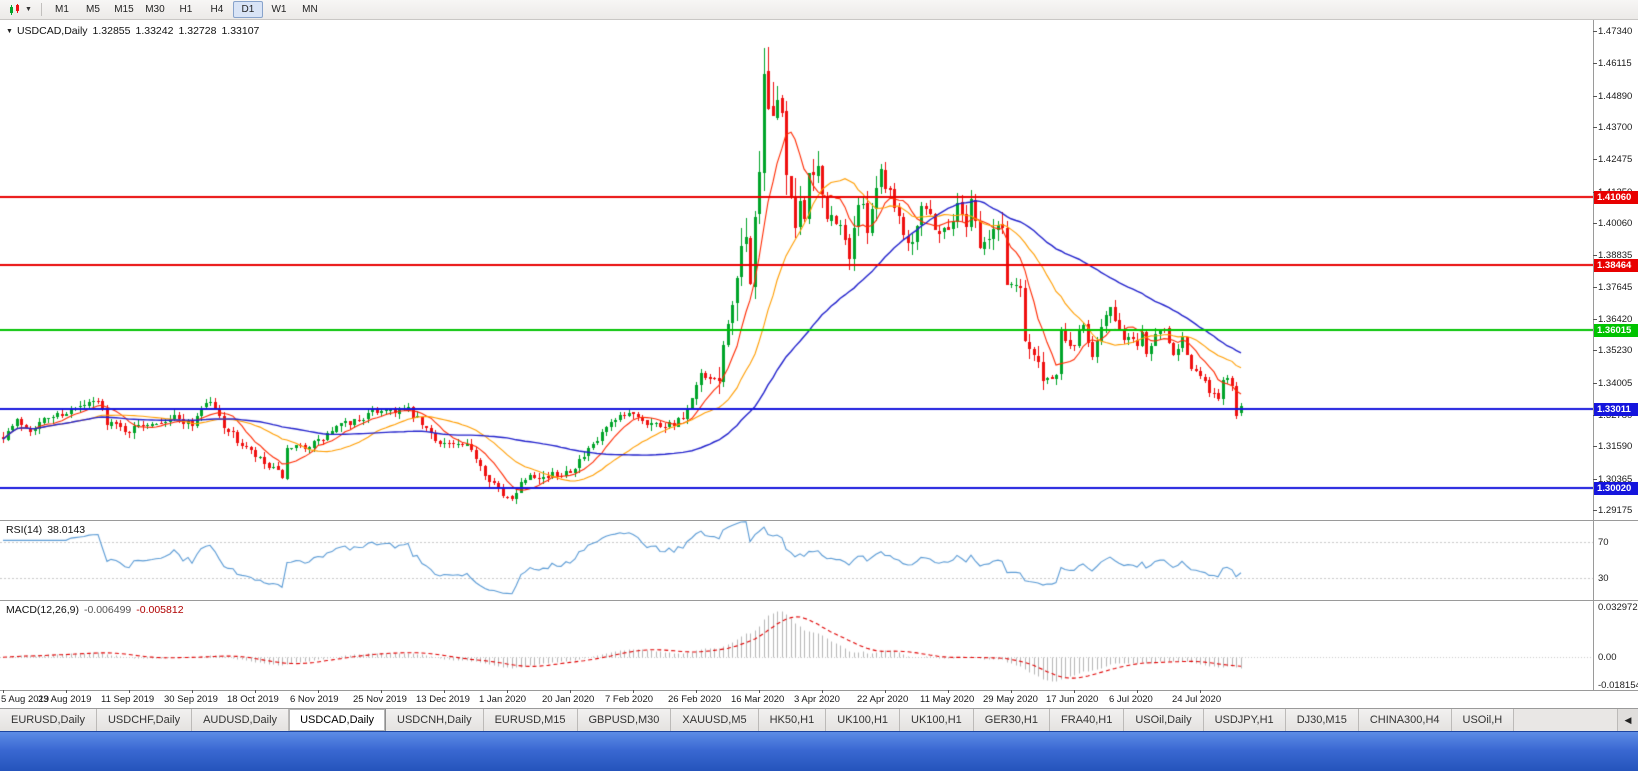 This screenshot has width=1638, height=771. I want to click on timeframe-button-w1: W1, so click(279, 9).